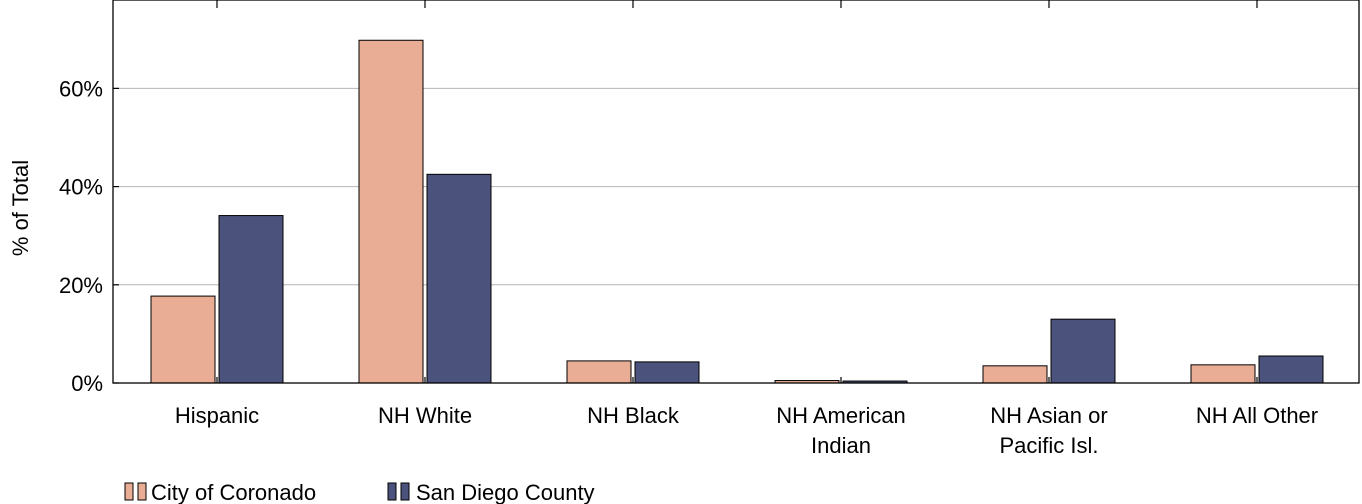 The image size is (1362, 504). Describe the element at coordinates (81, 88) in the screenshot. I see `y-tick-label: 60%` at that location.